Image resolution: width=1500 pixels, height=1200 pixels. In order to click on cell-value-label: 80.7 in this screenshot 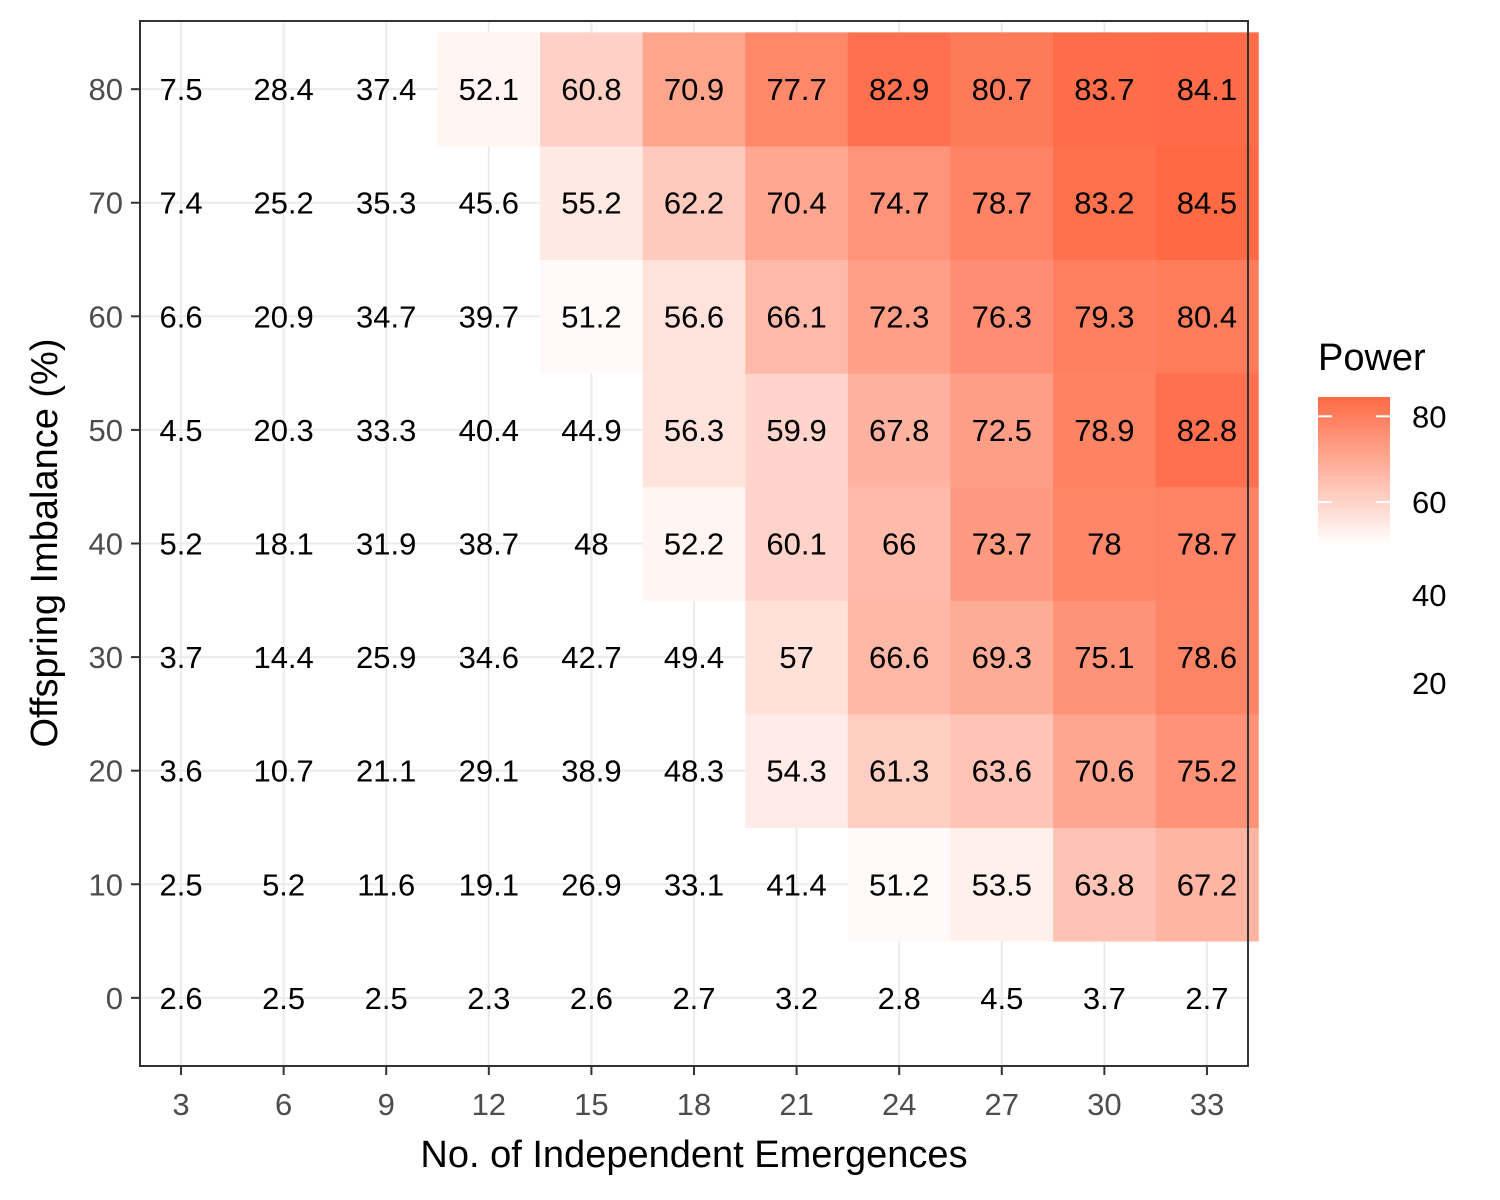, I will do `click(1002, 89)`.